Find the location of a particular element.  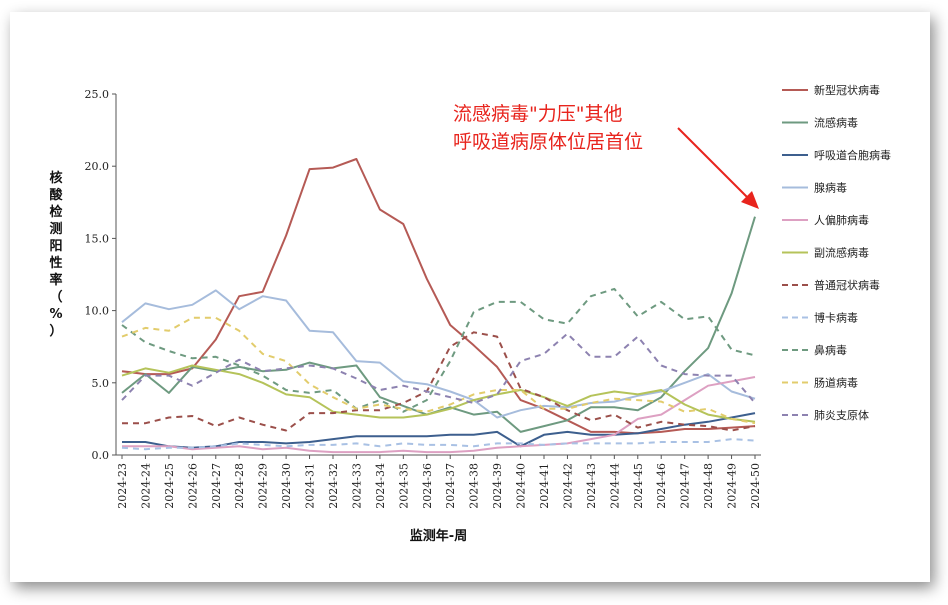

x-tick-label: 2024-29 is located at coordinates (263, 486).